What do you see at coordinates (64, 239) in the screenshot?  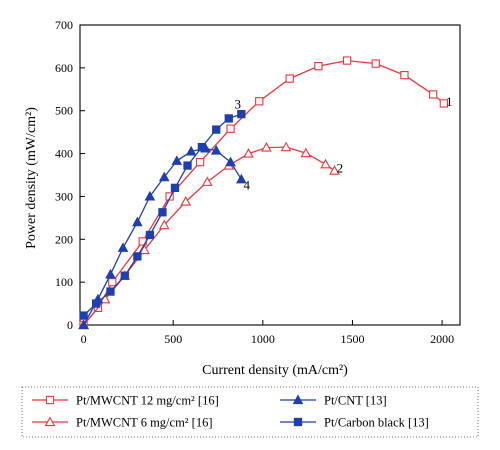 I see `y-tick-label: 200` at bounding box center [64, 239].